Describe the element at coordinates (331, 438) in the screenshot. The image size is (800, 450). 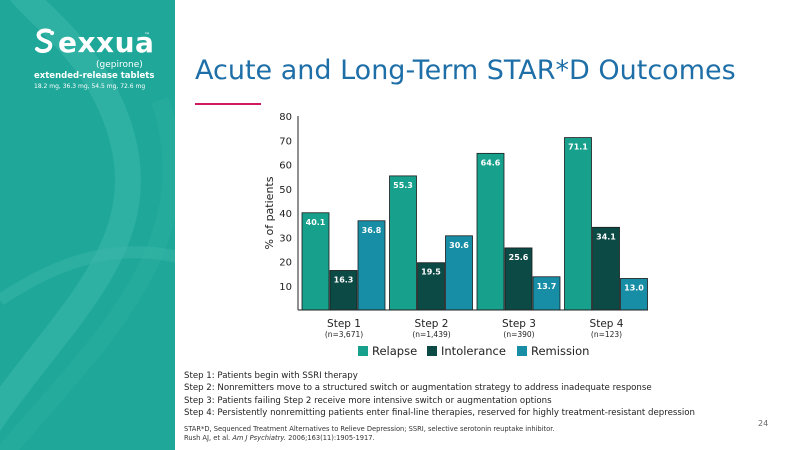
I see `citation-details: 2006;163(11):1905-1917.` at that location.